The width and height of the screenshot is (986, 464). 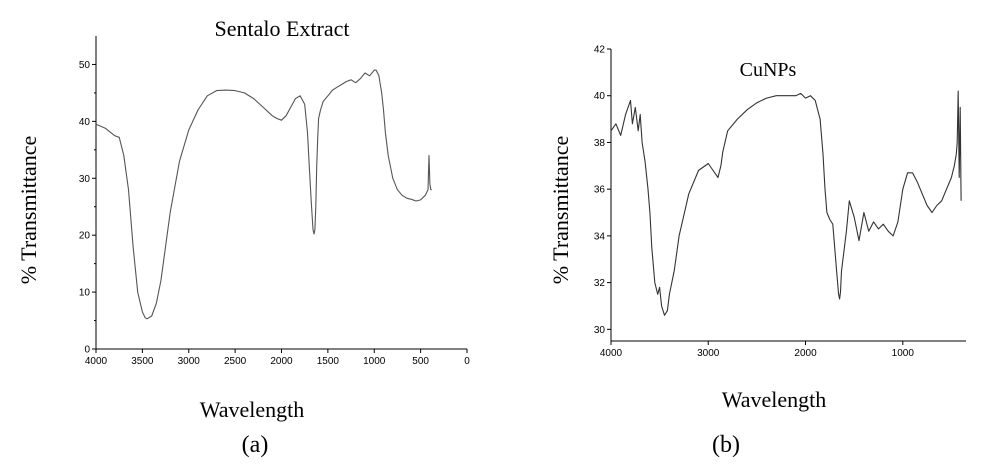 I want to click on y-tick-label: 50, so click(x=85, y=65).